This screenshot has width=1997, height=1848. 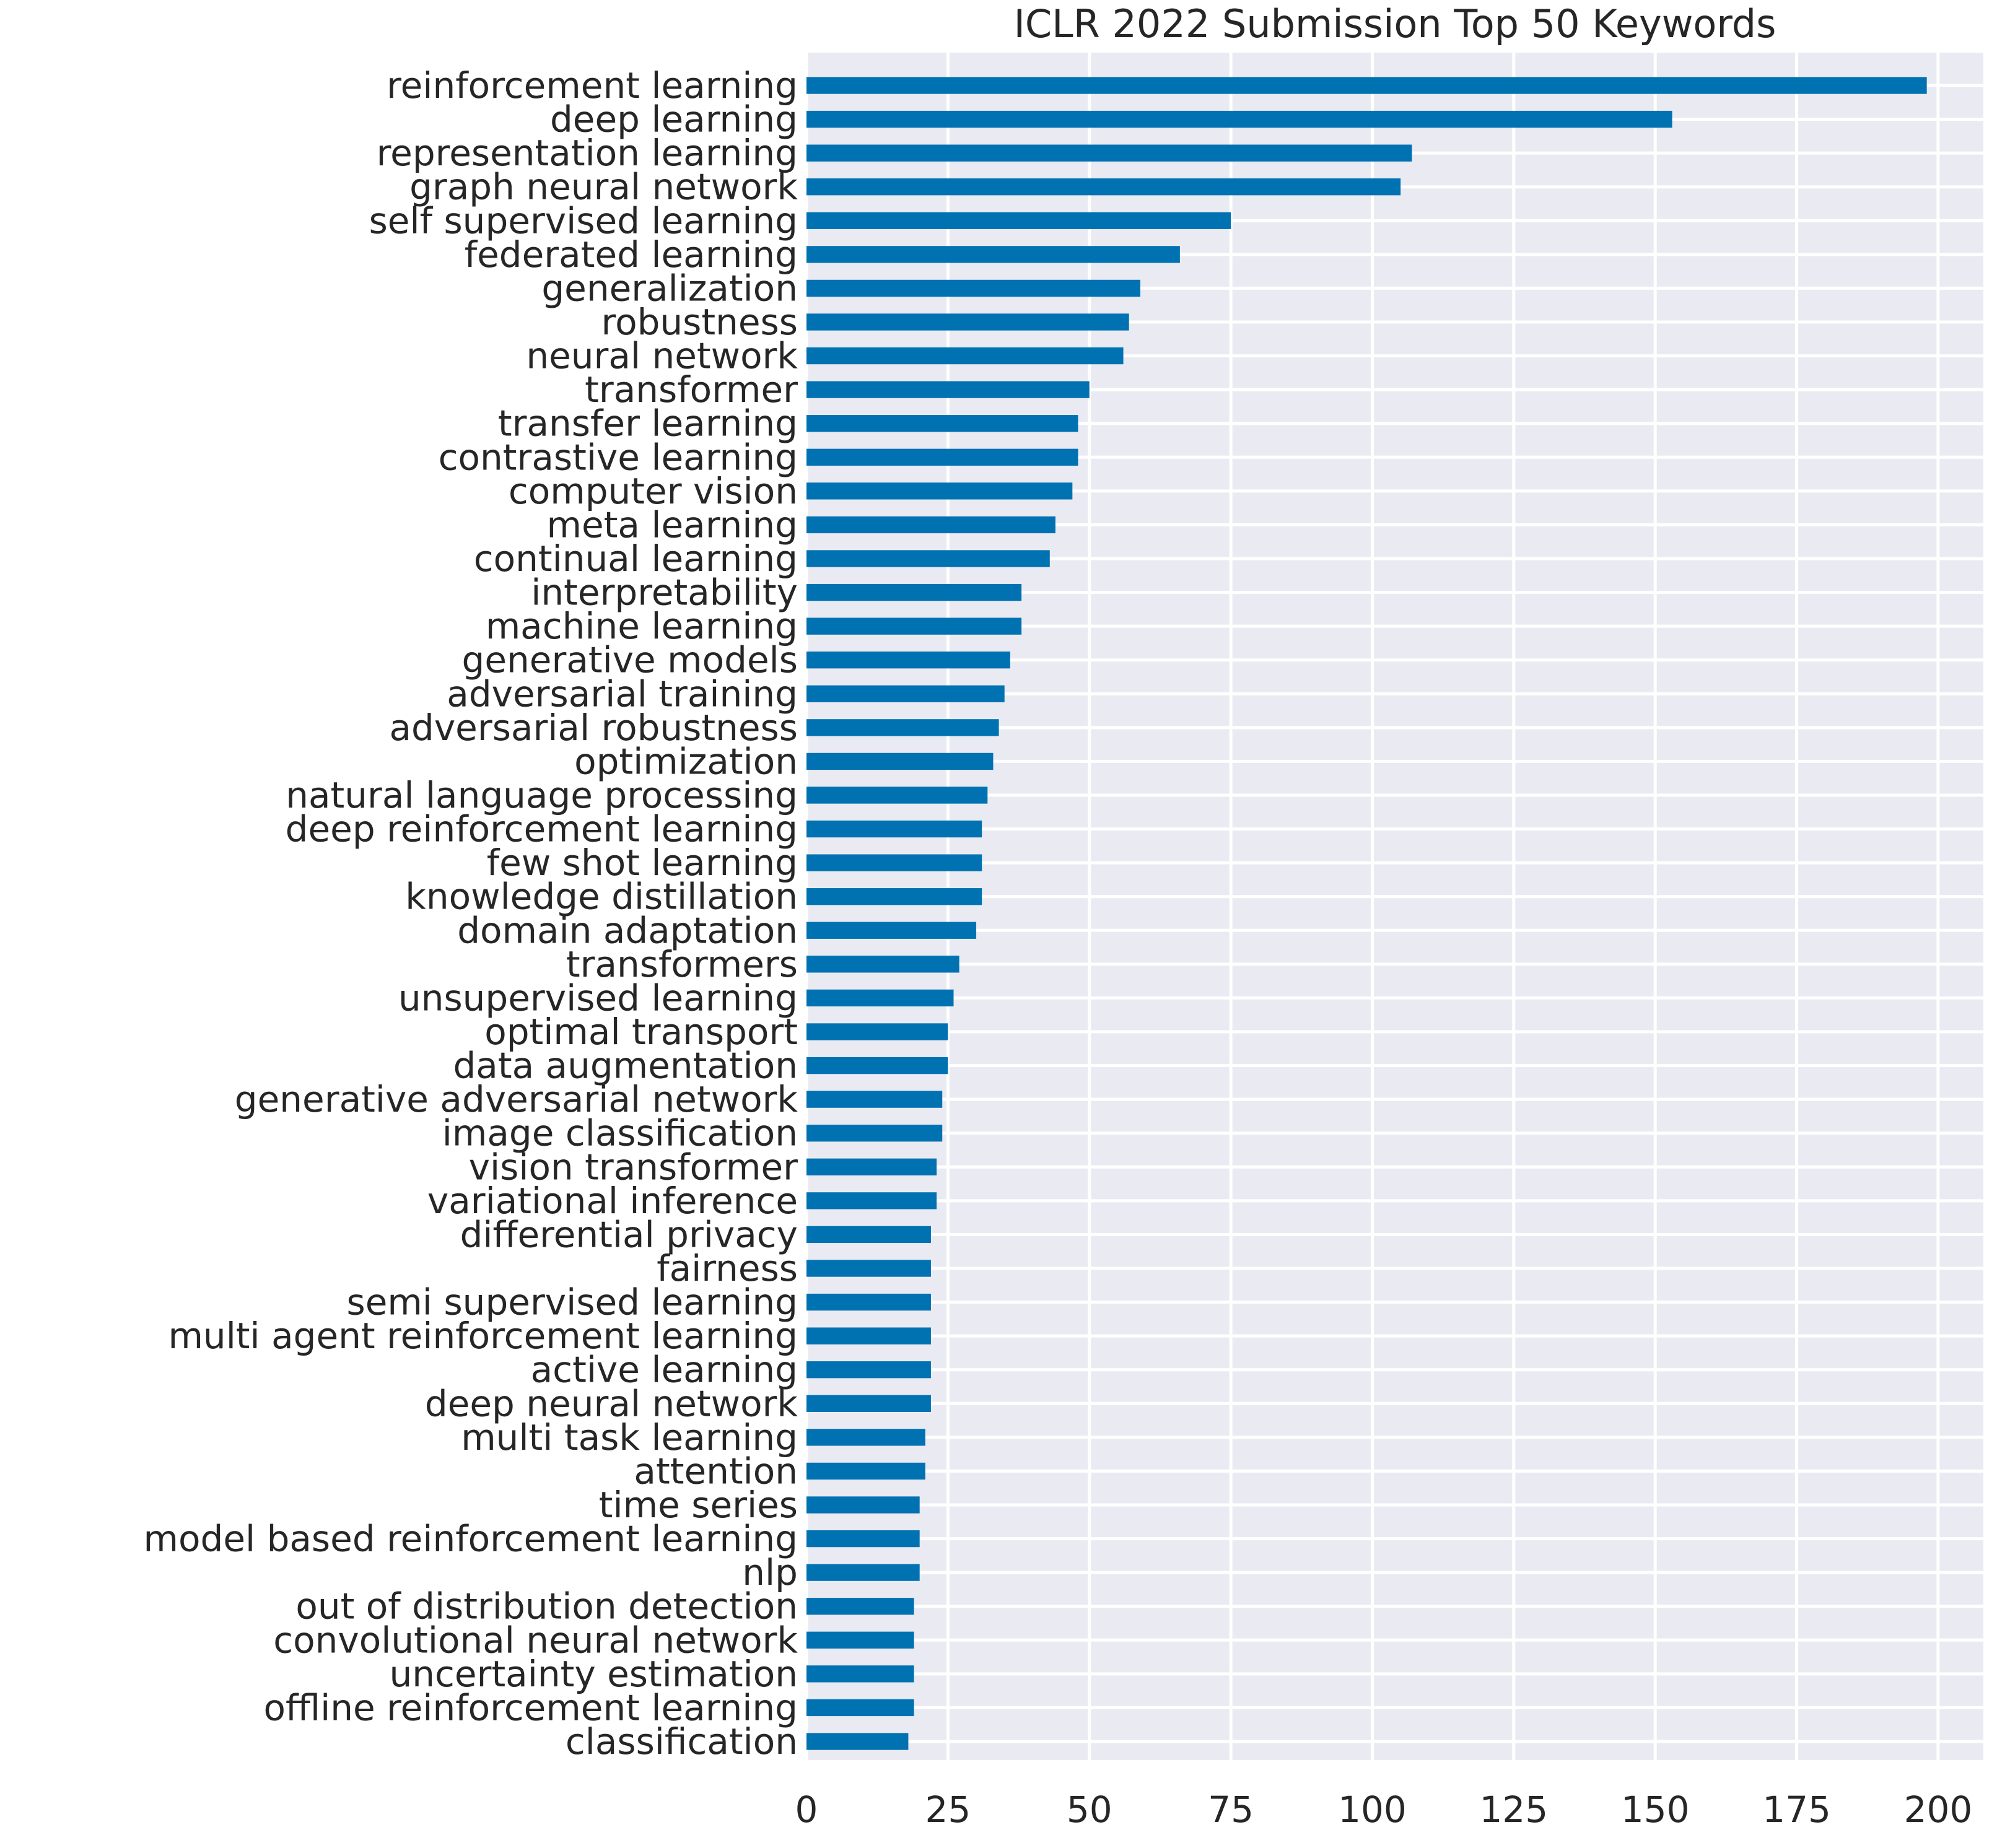 What do you see at coordinates (592, 85) in the screenshot?
I see `category-label: reinforcement learning` at bounding box center [592, 85].